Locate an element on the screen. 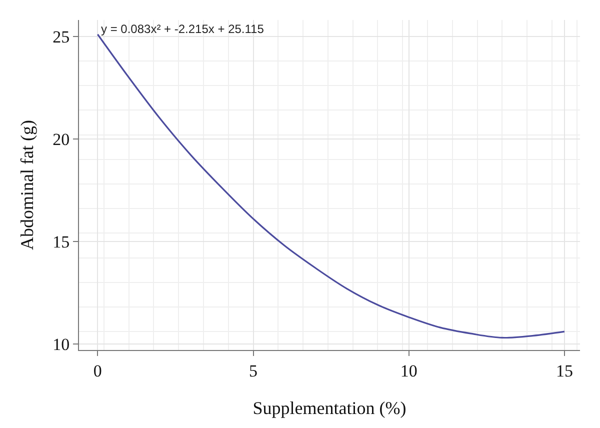 The image size is (600, 428). x-tick-label: 10 is located at coordinates (409, 370).